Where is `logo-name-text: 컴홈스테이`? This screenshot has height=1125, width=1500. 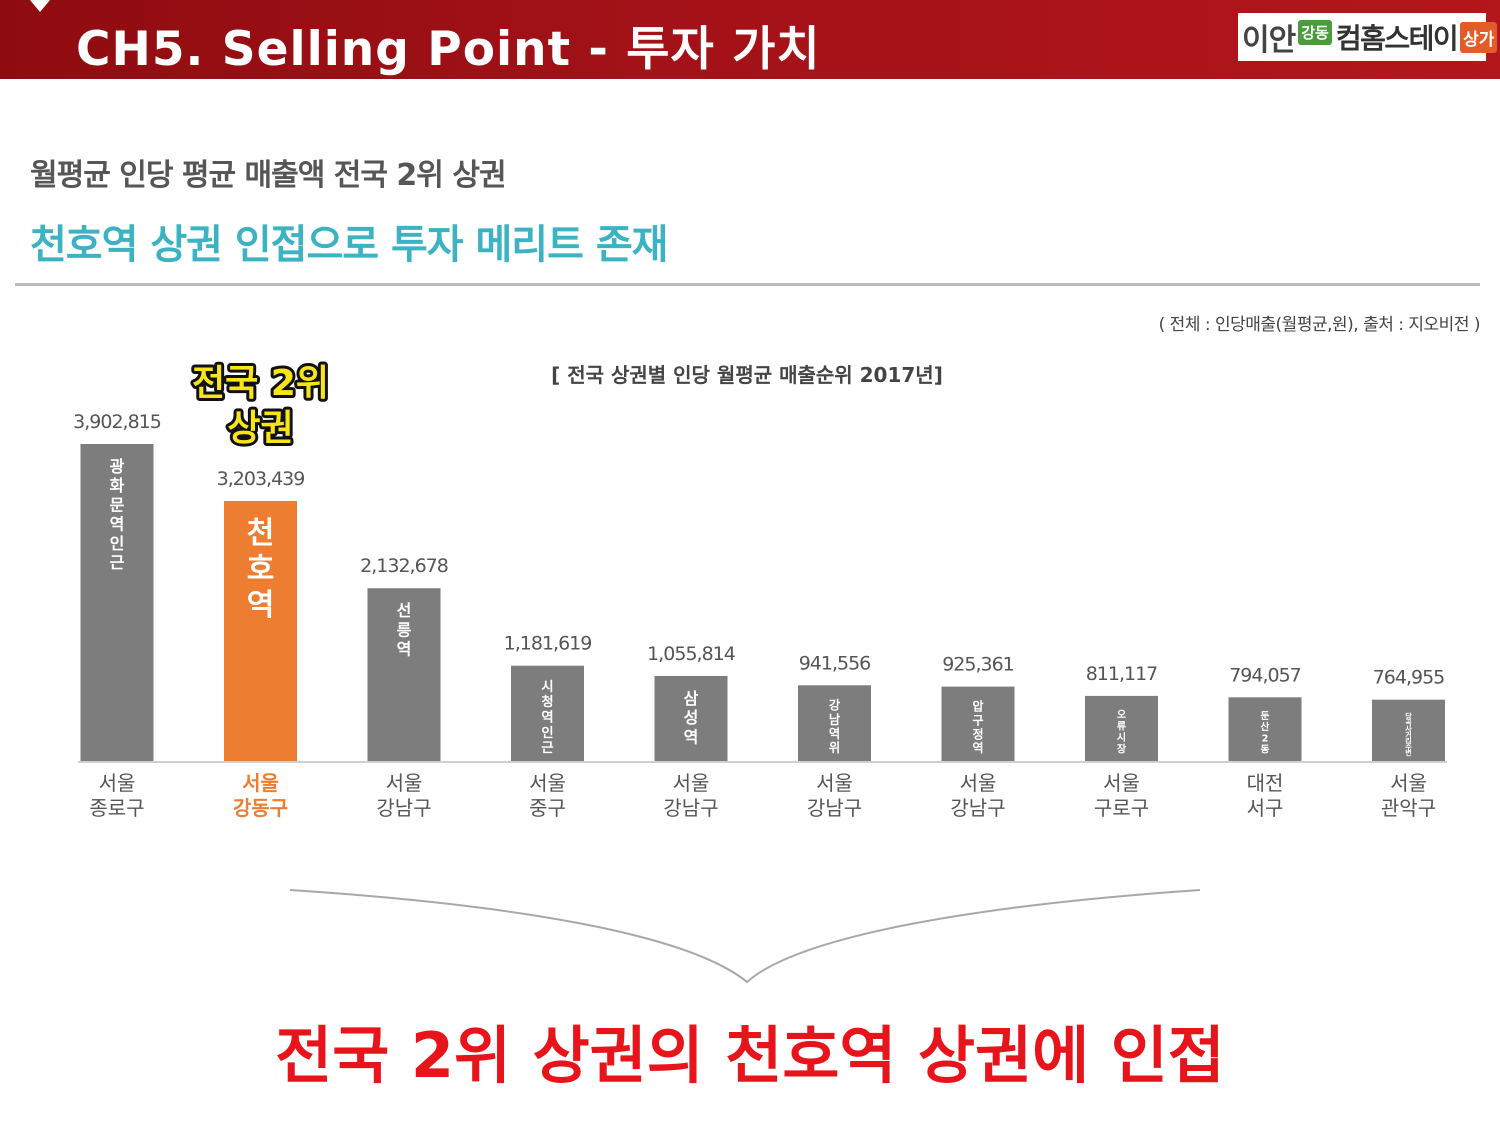
logo-name-text: 컴홈스테이 is located at coordinates (1397, 38).